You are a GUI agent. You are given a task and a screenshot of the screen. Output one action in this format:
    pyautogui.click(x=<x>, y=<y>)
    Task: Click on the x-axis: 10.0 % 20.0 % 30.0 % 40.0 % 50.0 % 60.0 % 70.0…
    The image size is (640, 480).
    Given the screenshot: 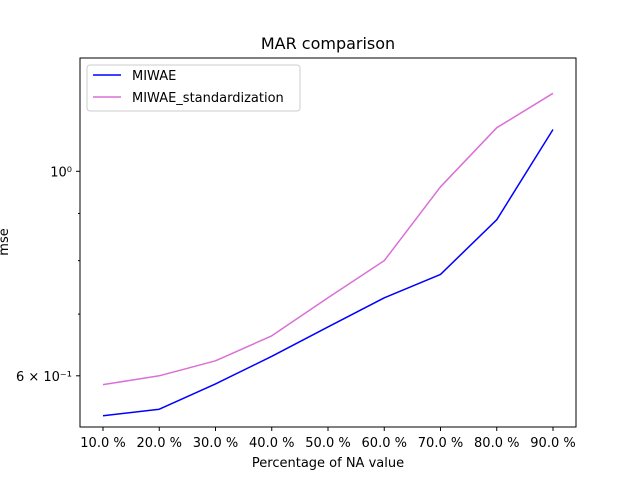 What is the action you would take?
    pyautogui.click(x=328, y=439)
    